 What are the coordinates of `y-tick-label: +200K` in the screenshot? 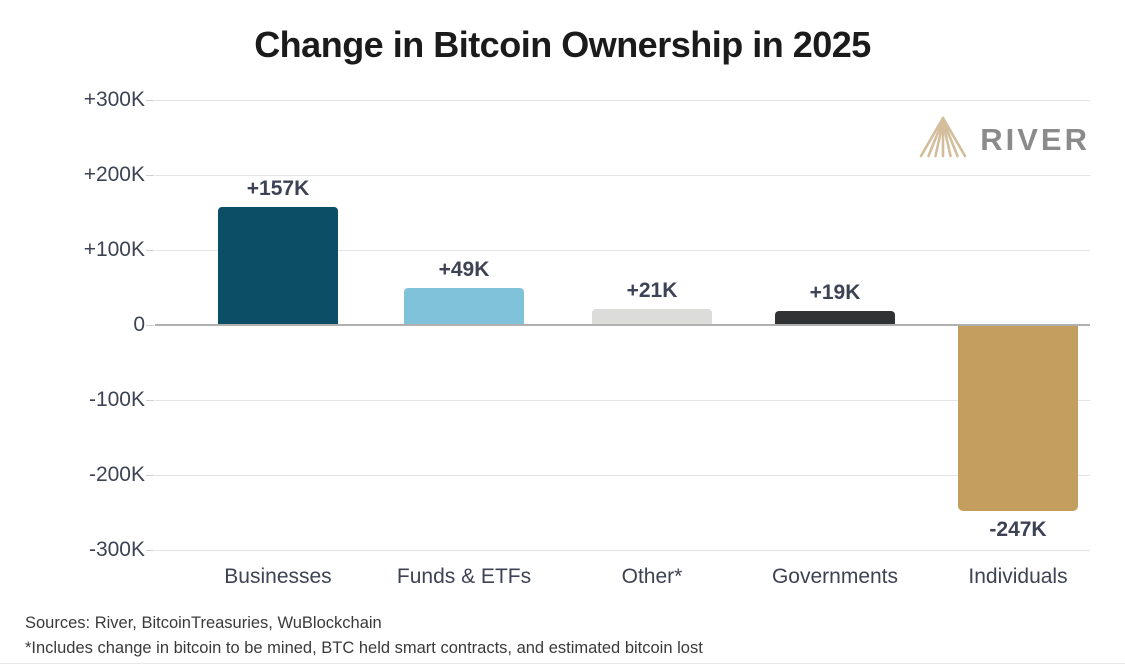 It's located at (114, 174).